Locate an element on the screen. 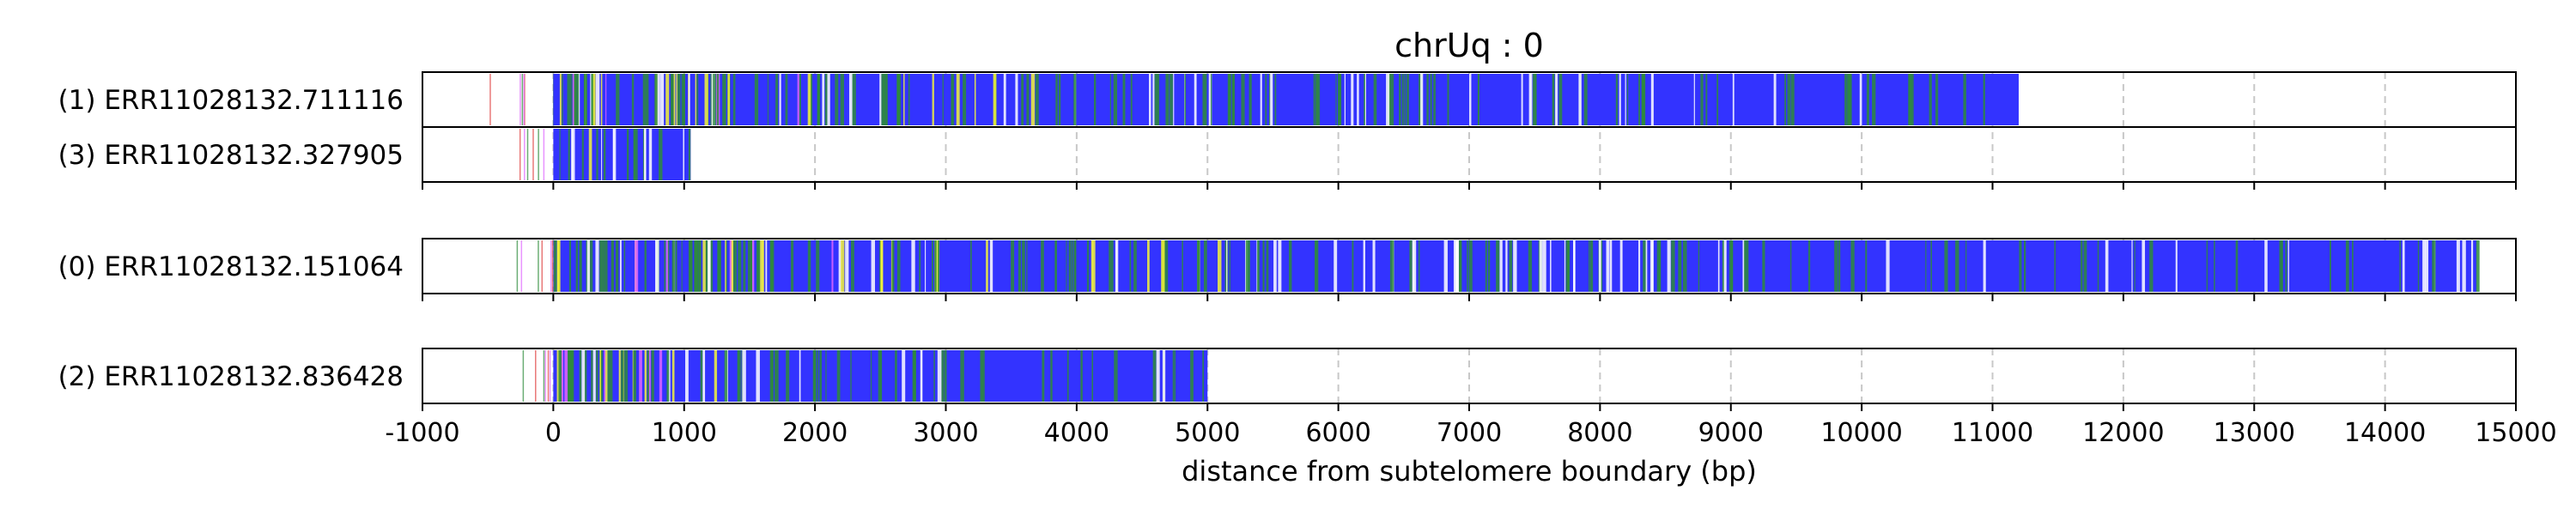 This screenshot has height=515, width=2576. x-tick-label: 5000 is located at coordinates (1207, 433).